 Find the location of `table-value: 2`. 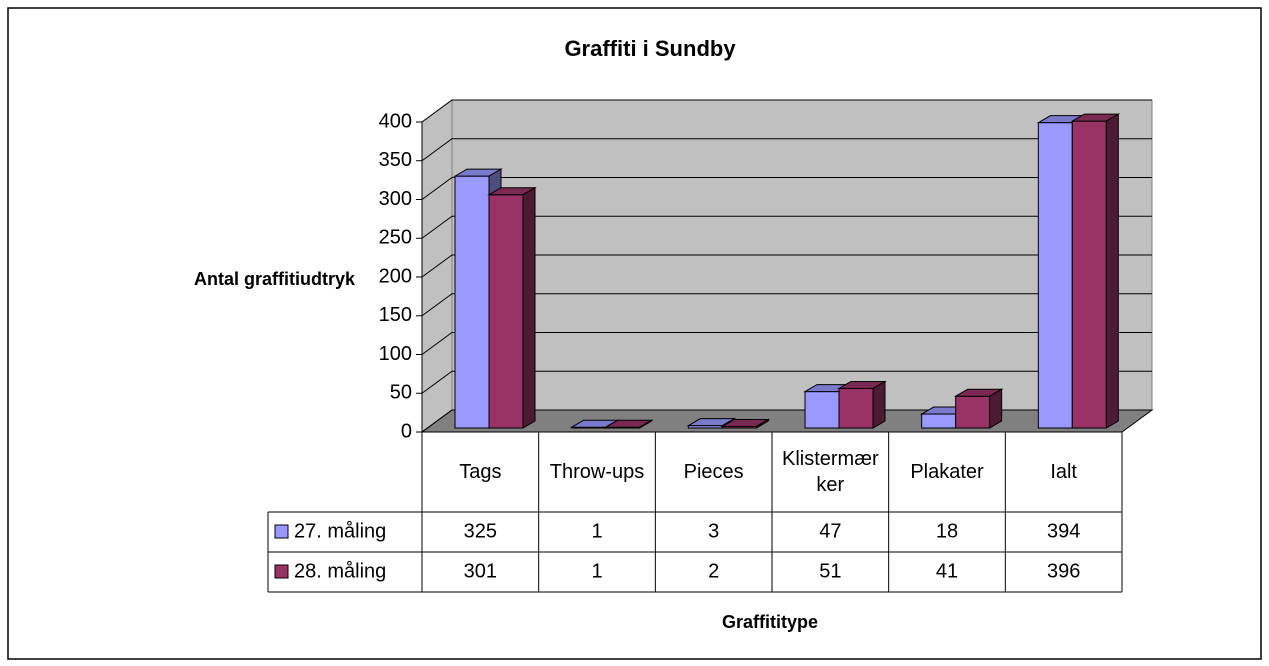

table-value: 2 is located at coordinates (713, 571).